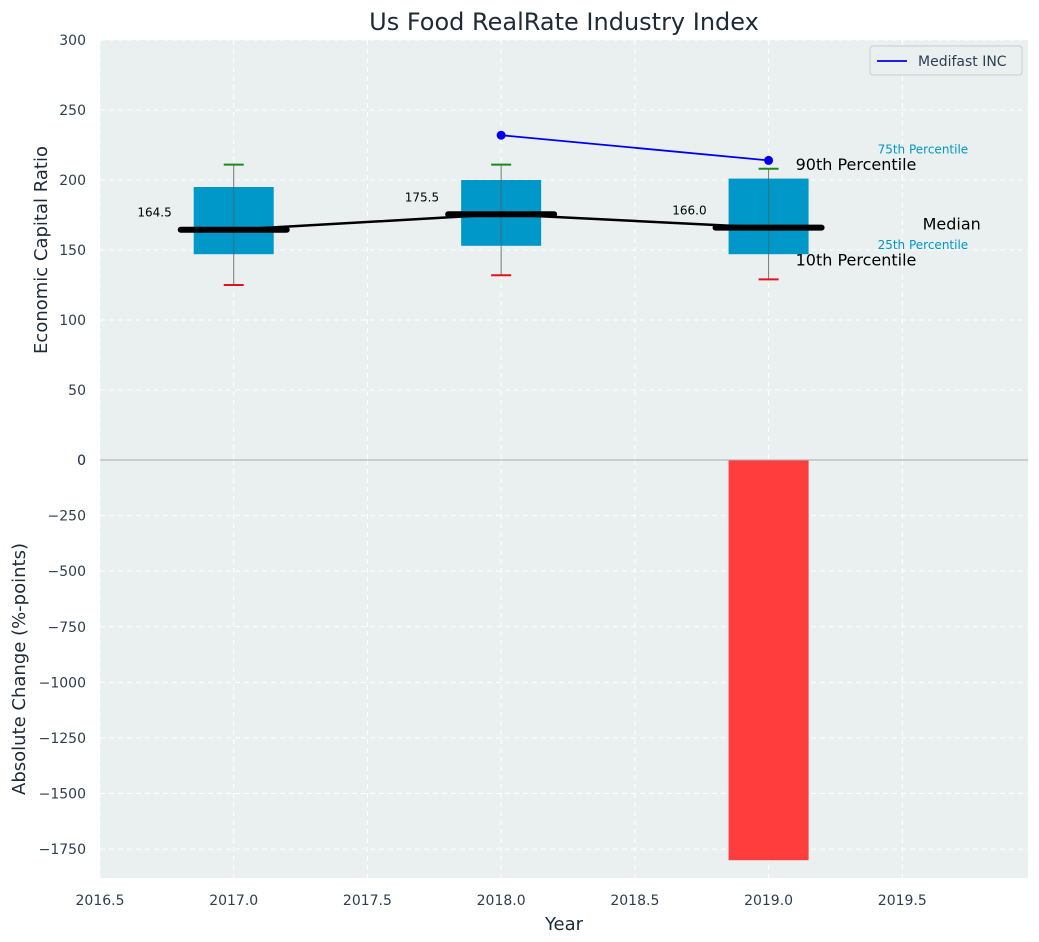  Describe the element at coordinates (41, 250) in the screenshot. I see `top-y-axis-label: Economic Capital Ratio` at that location.